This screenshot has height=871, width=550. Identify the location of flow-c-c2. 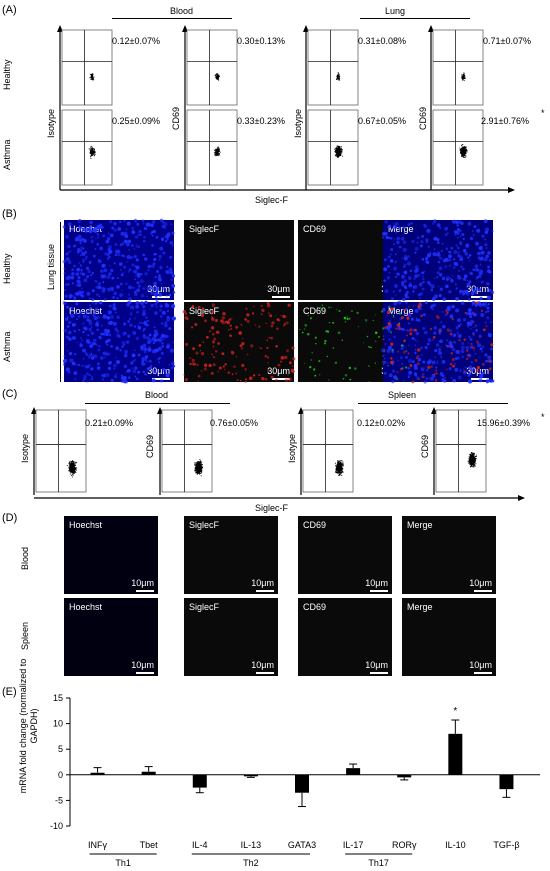
(187, 451).